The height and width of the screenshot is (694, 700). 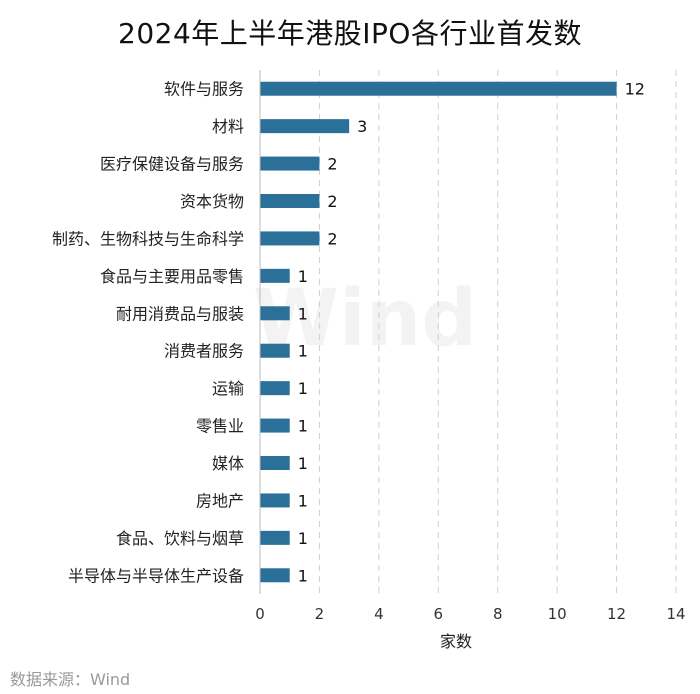 I want to click on category-label: 医疗保健设备与服务, so click(x=172, y=164).